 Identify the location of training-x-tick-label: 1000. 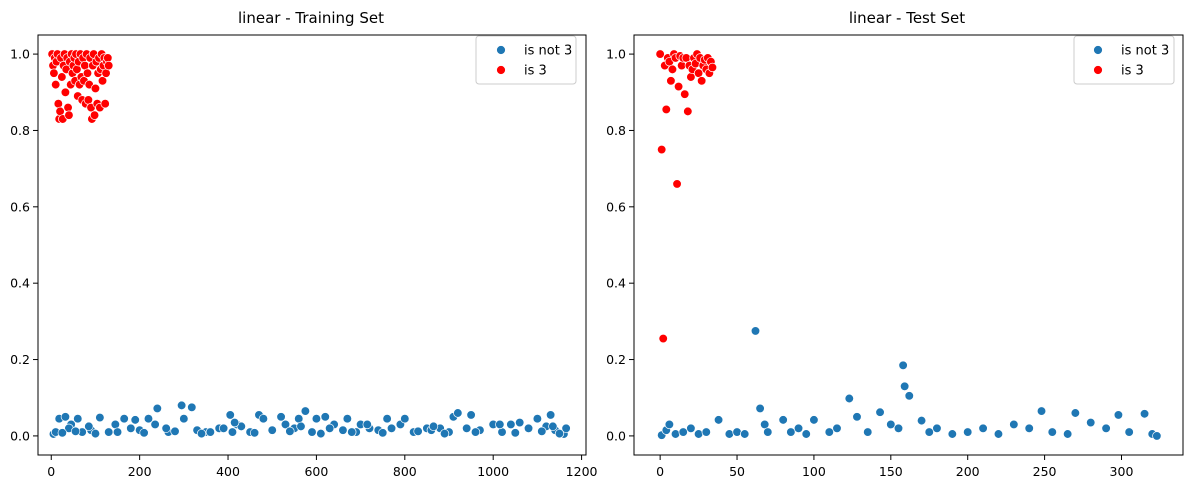
(493, 471).